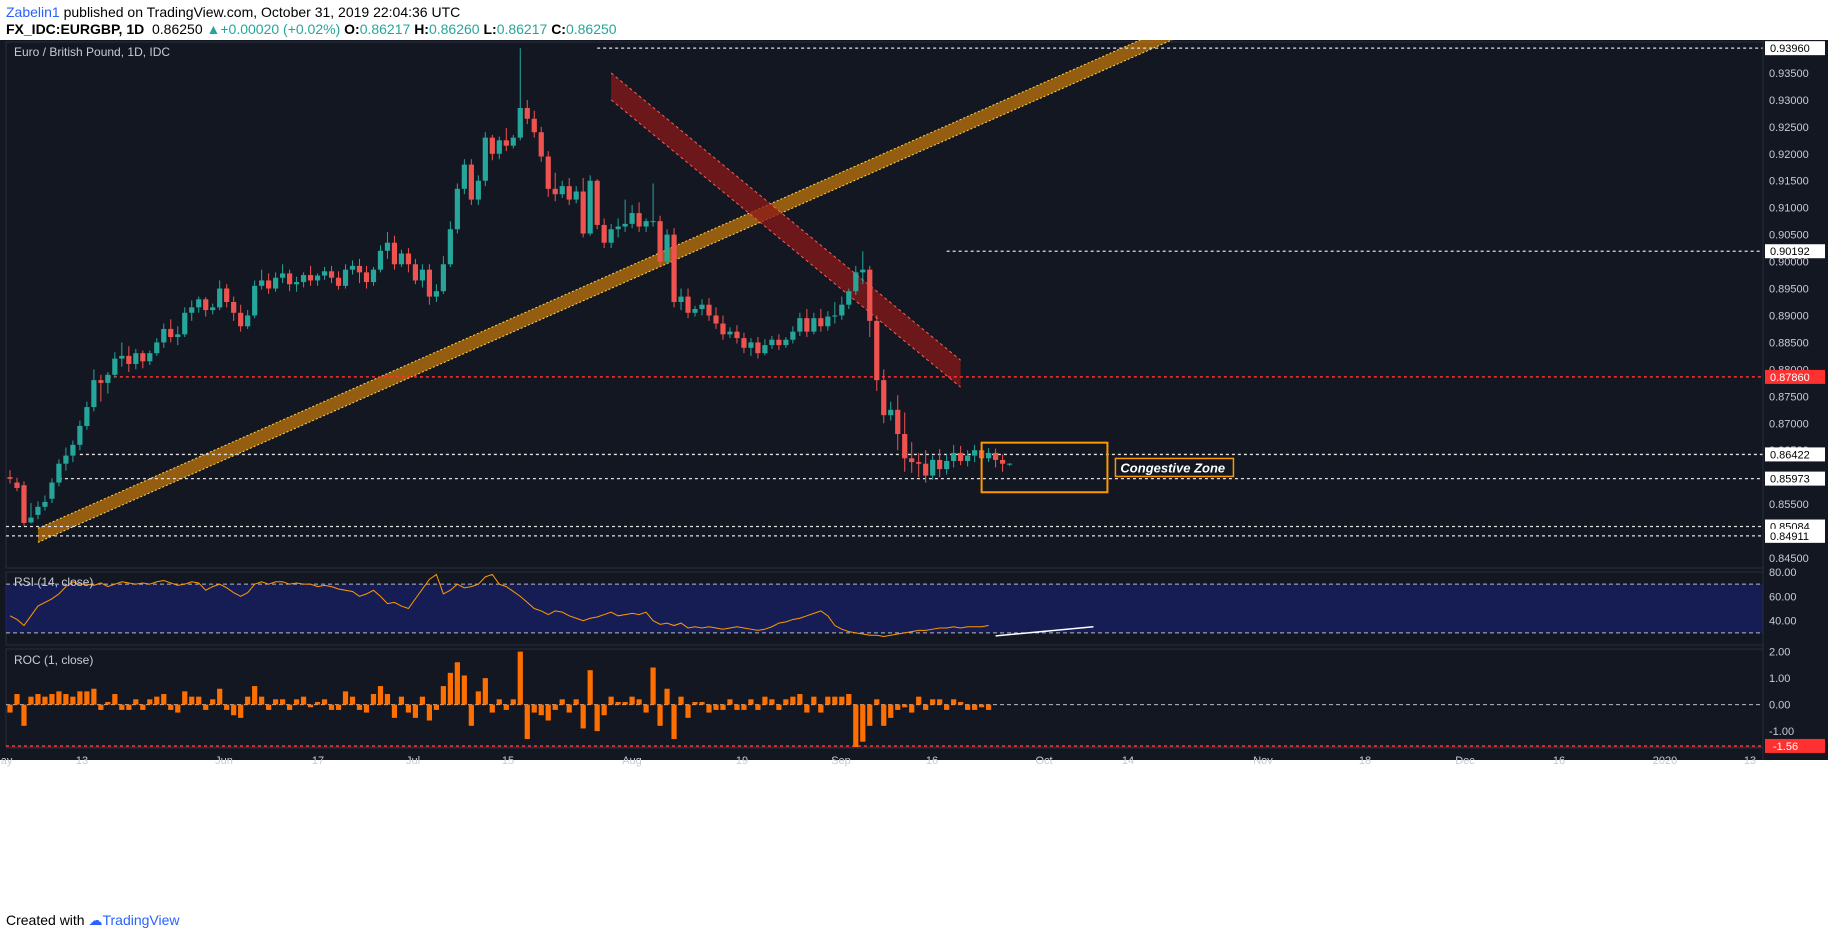 Image resolution: width=1828 pixels, height=938 pixels. Describe the element at coordinates (1779, 653) in the screenshot. I see `roc-tick-label: 2.00` at that location.